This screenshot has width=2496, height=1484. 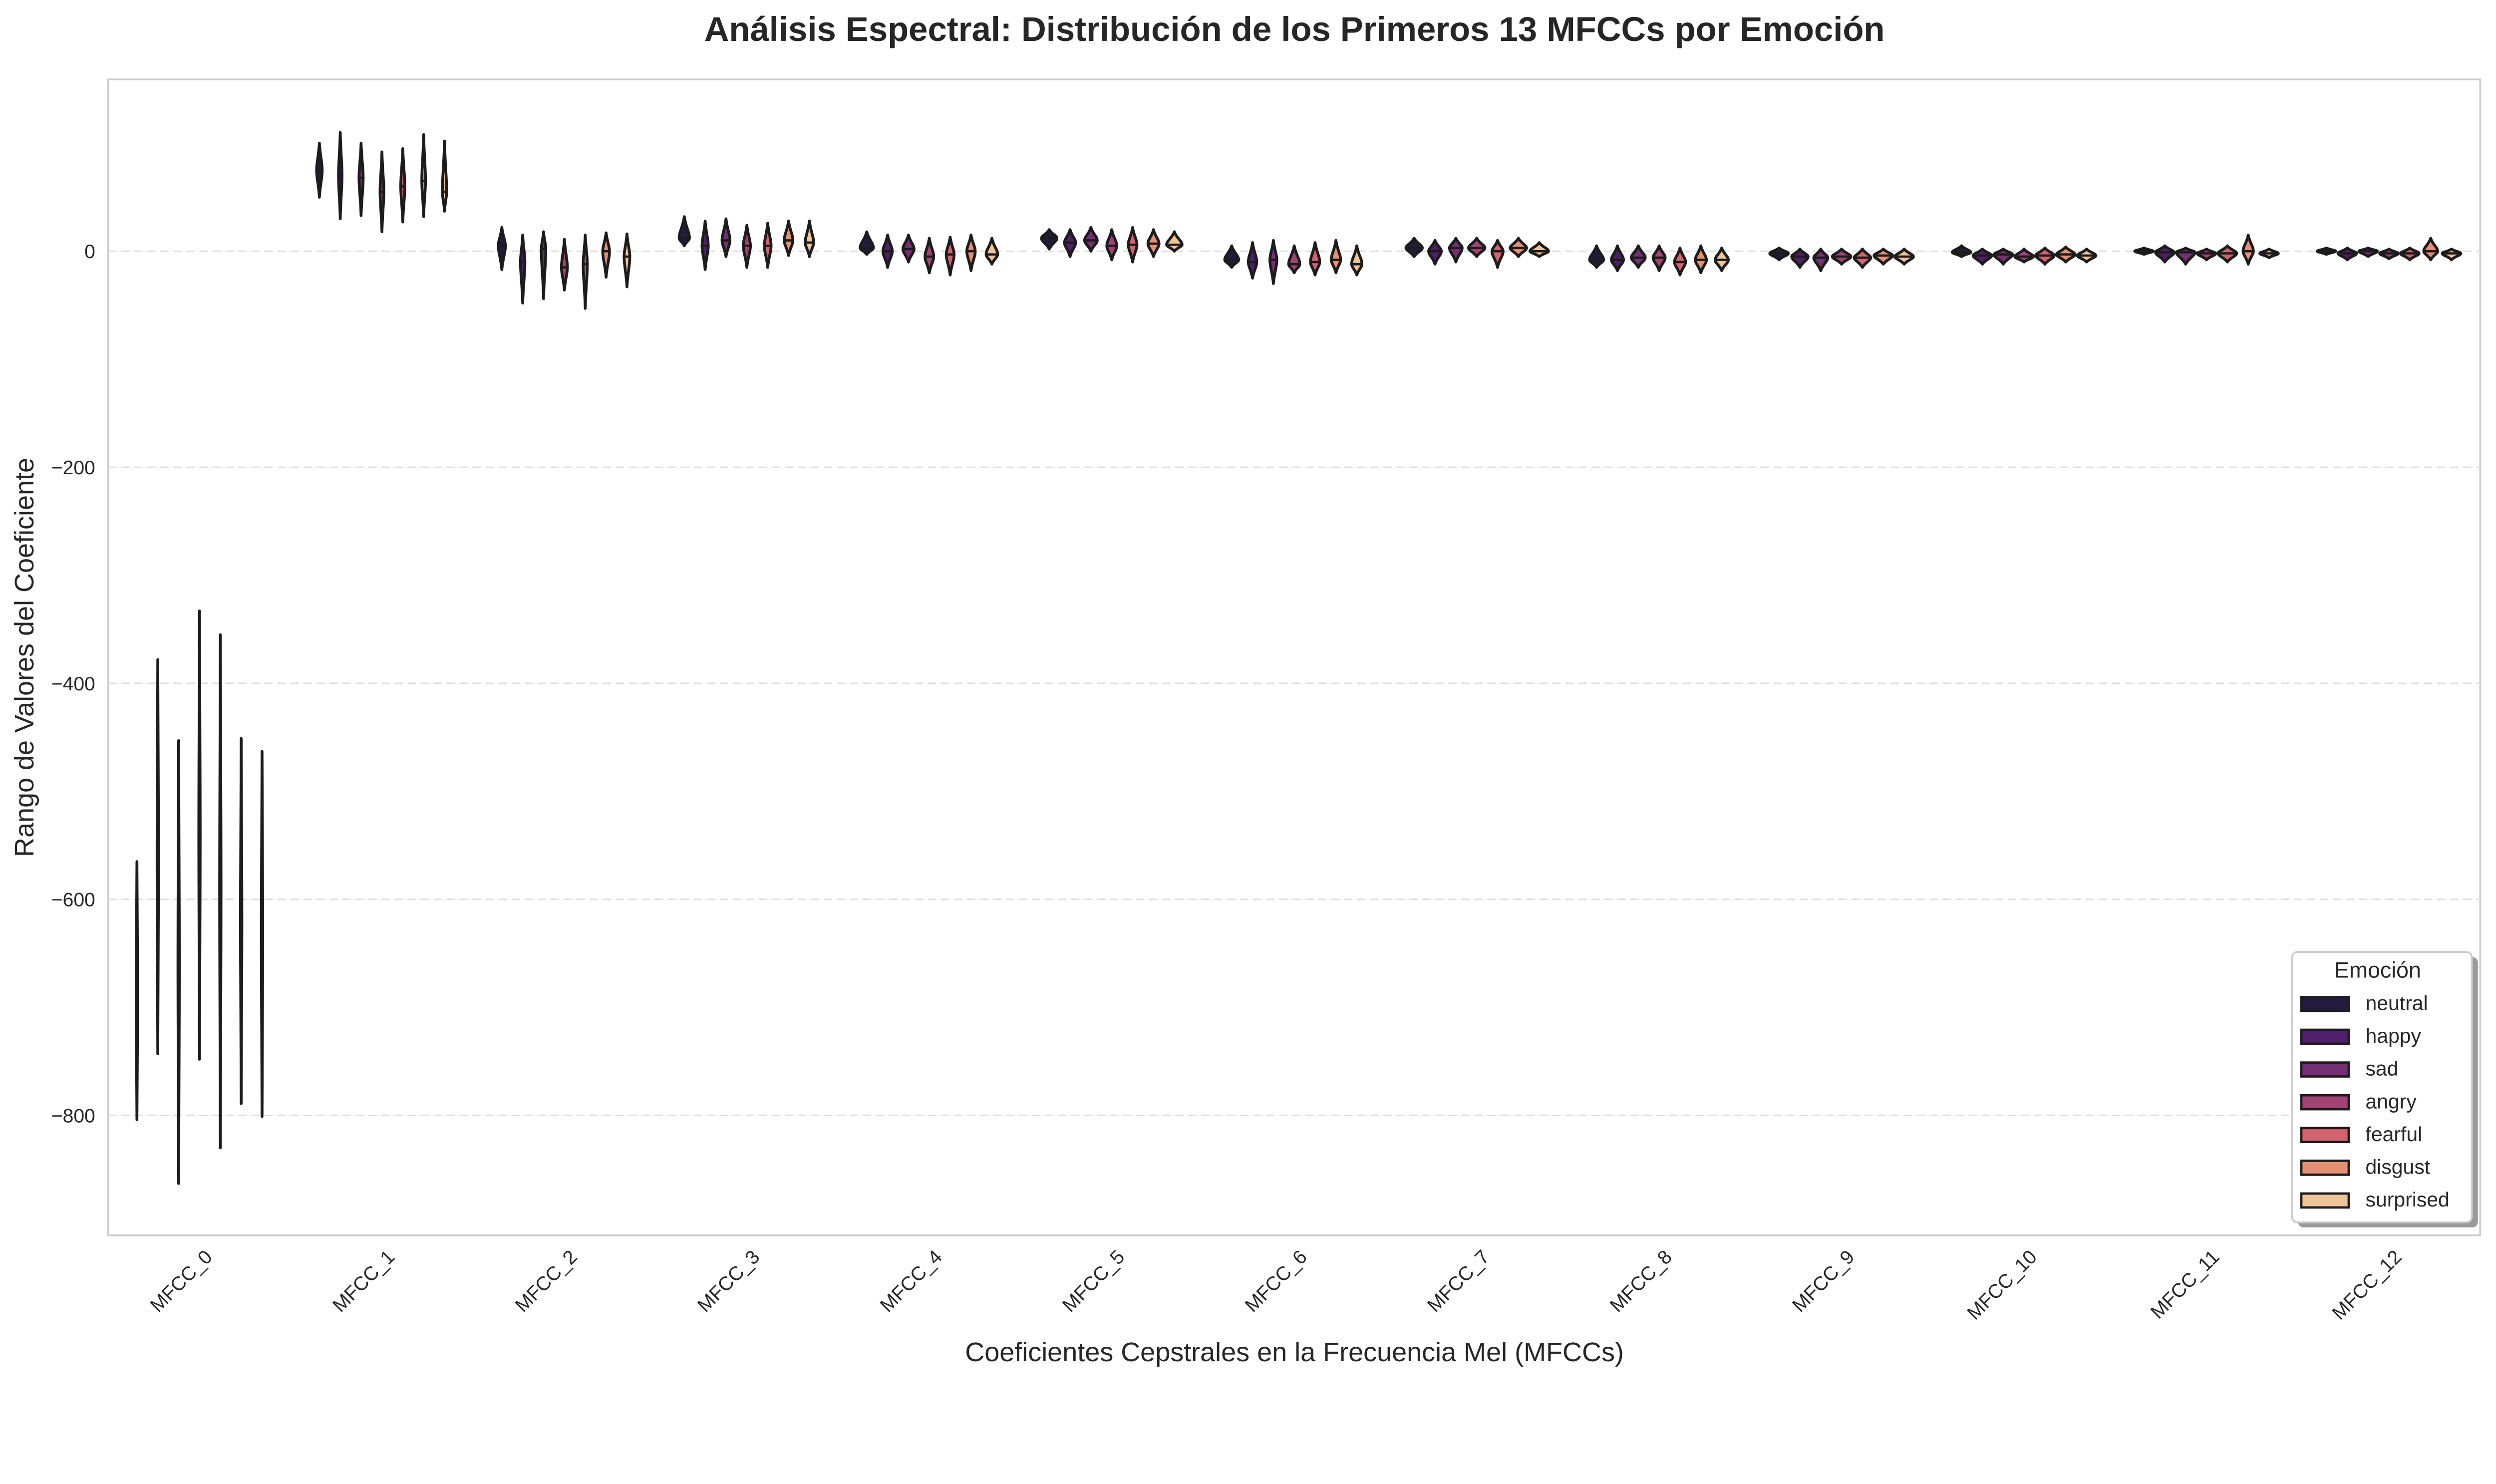 What do you see at coordinates (2381, 1069) in the screenshot?
I see `legend-label: sad` at bounding box center [2381, 1069].